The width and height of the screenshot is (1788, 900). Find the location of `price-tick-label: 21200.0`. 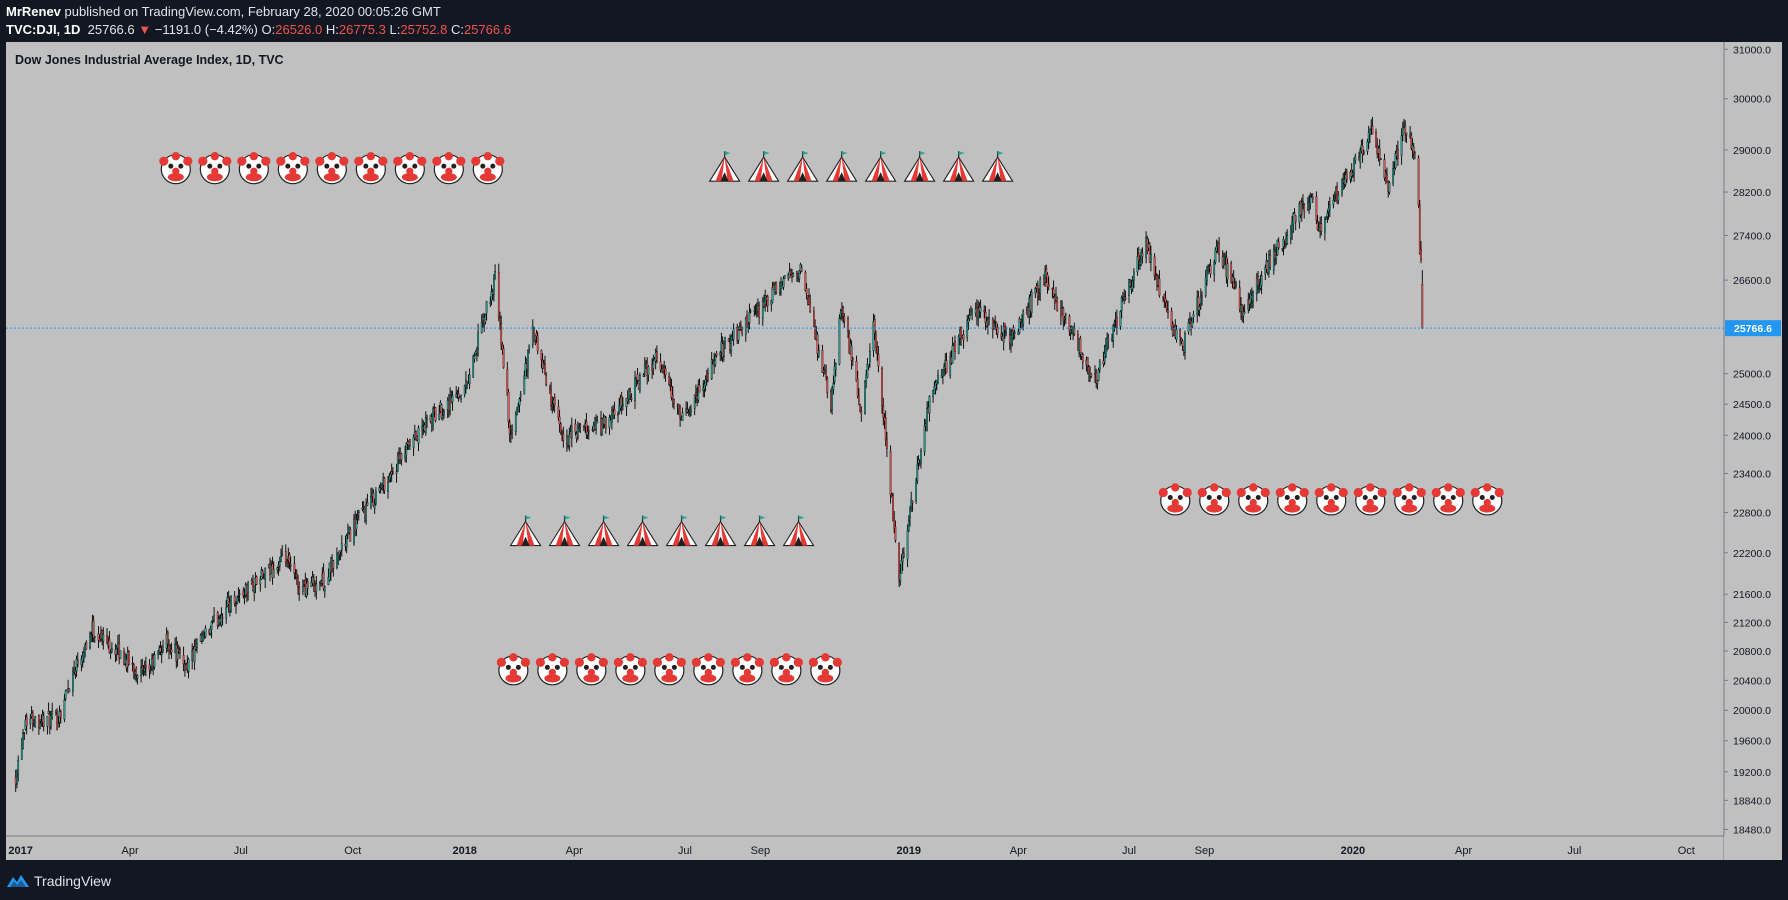

price-tick-label: 21200.0 is located at coordinates (1752, 623).